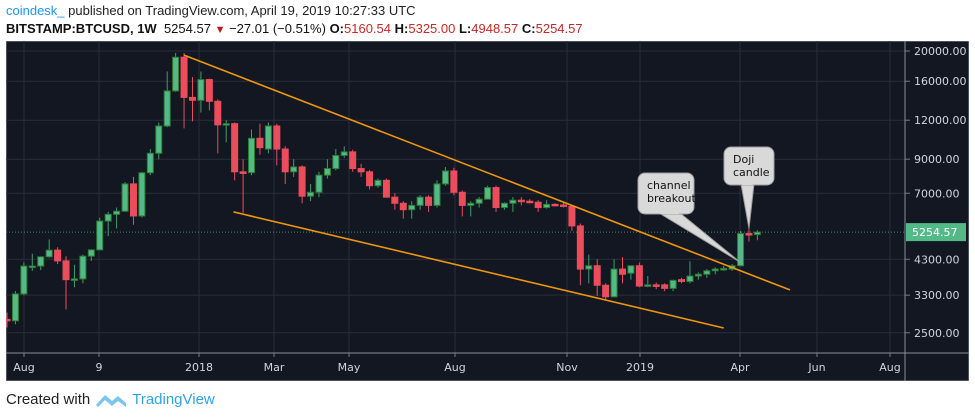 The height and width of the screenshot is (417, 975). I want to click on y-tick-label: 9000.00, so click(937, 159).